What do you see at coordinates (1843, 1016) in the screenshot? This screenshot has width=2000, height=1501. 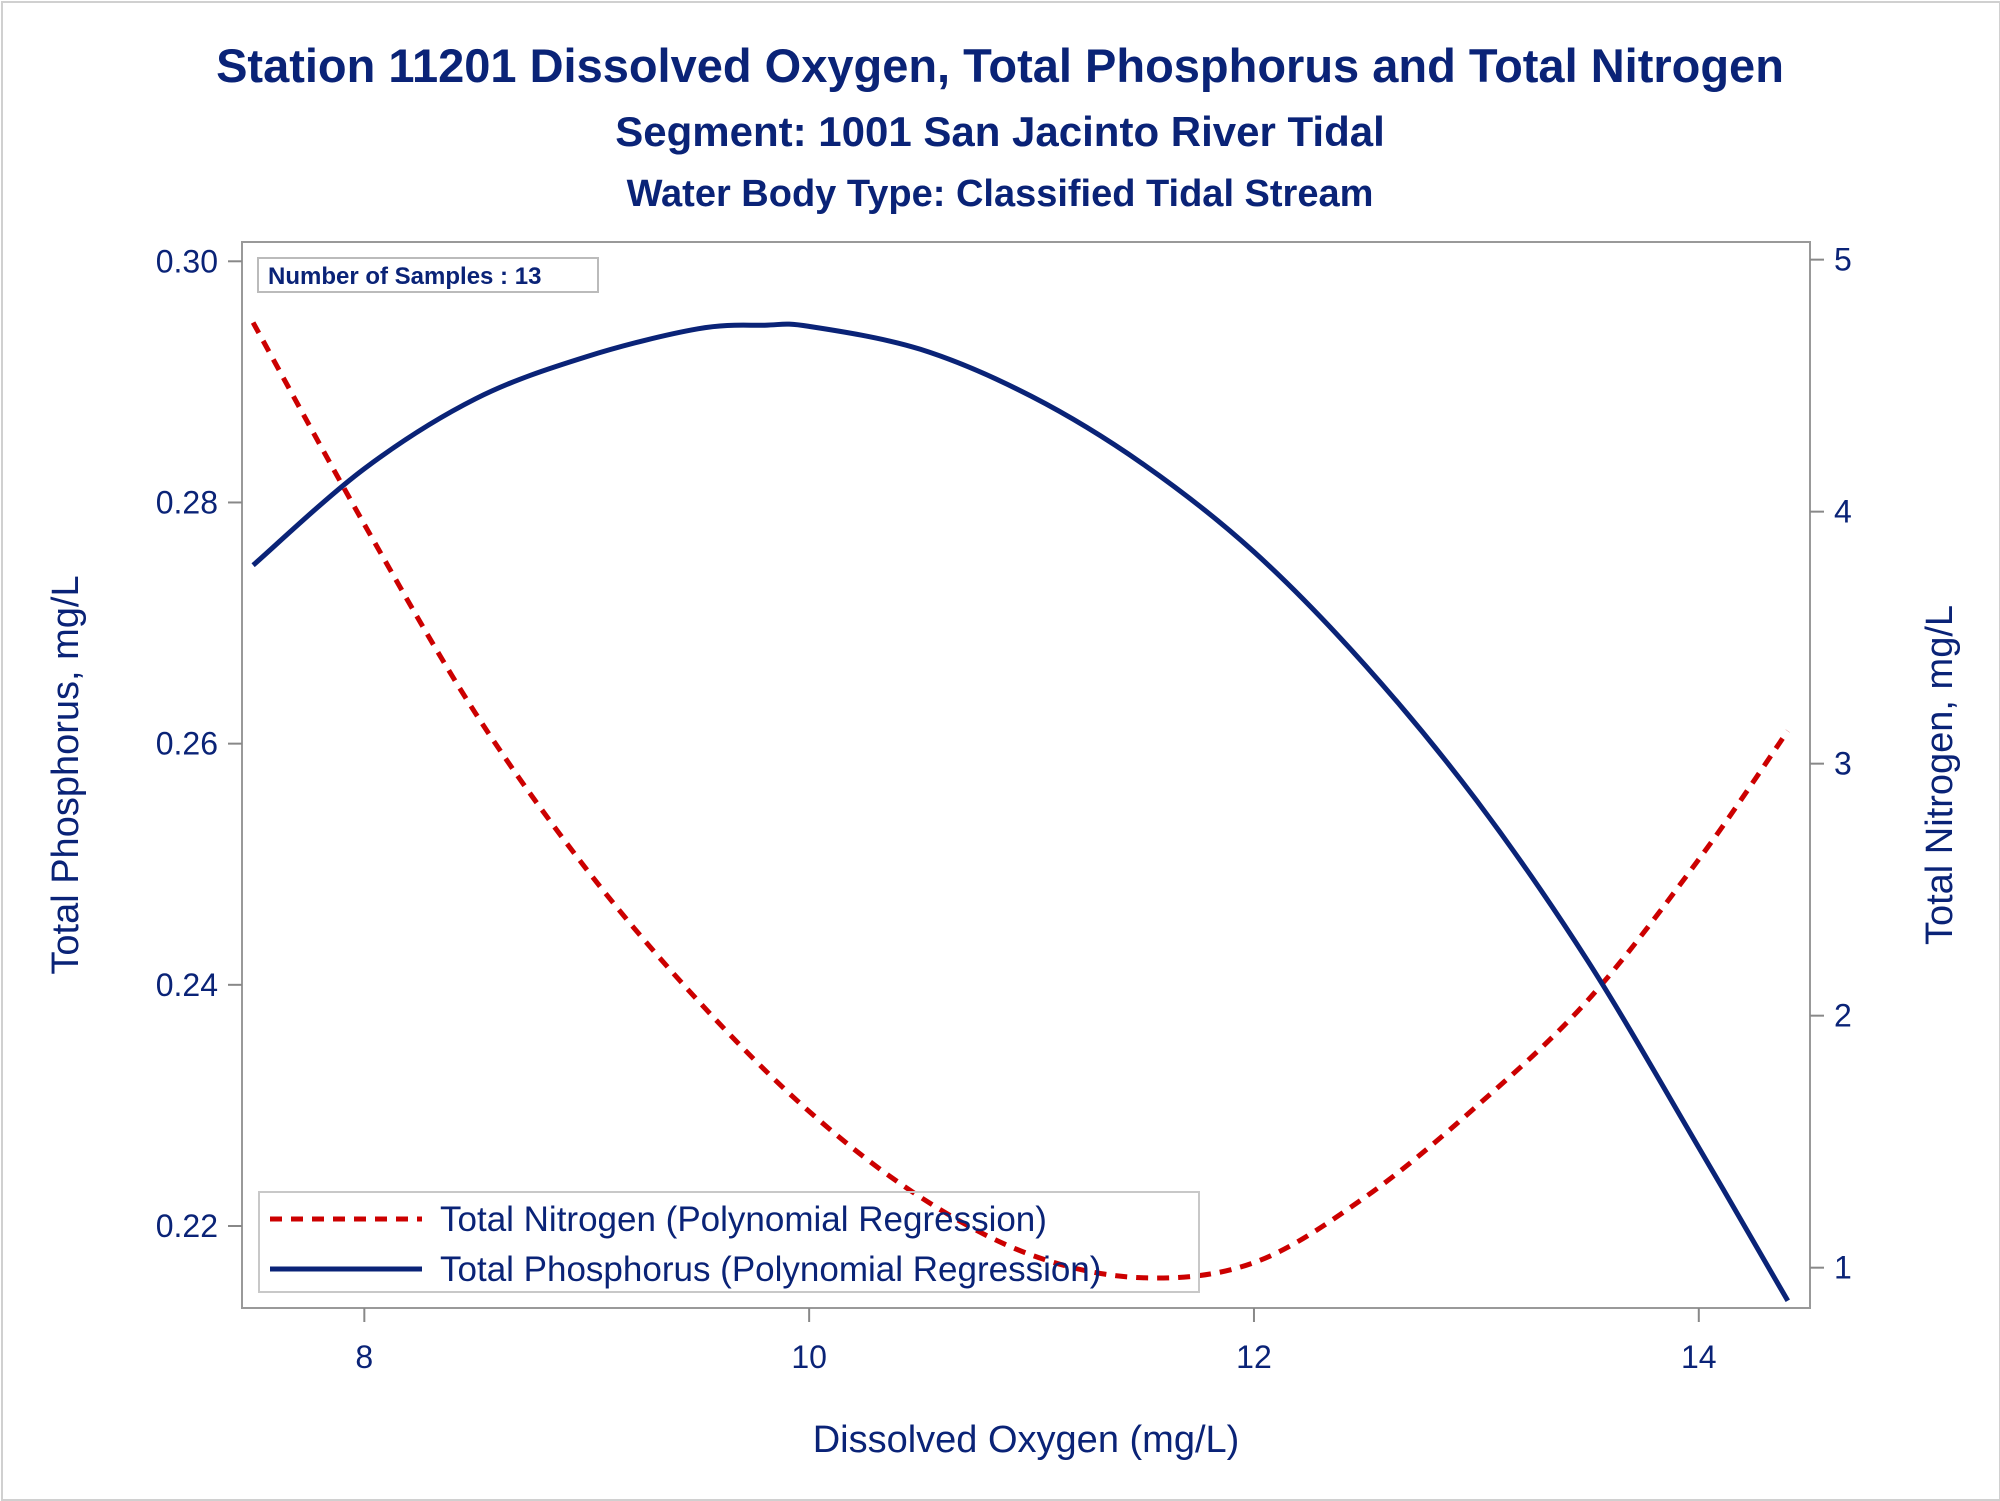 I see `y-right-tick-label: 2` at bounding box center [1843, 1016].